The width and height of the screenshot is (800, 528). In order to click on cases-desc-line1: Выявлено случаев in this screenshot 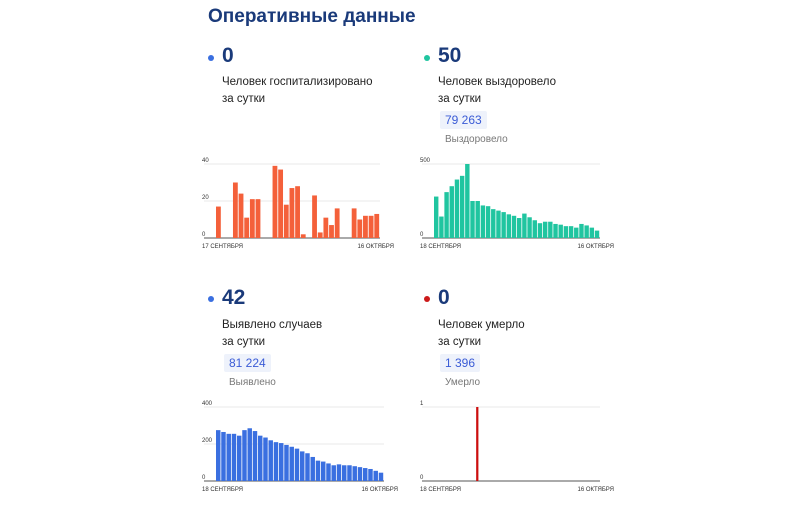, I will do `click(272, 325)`.